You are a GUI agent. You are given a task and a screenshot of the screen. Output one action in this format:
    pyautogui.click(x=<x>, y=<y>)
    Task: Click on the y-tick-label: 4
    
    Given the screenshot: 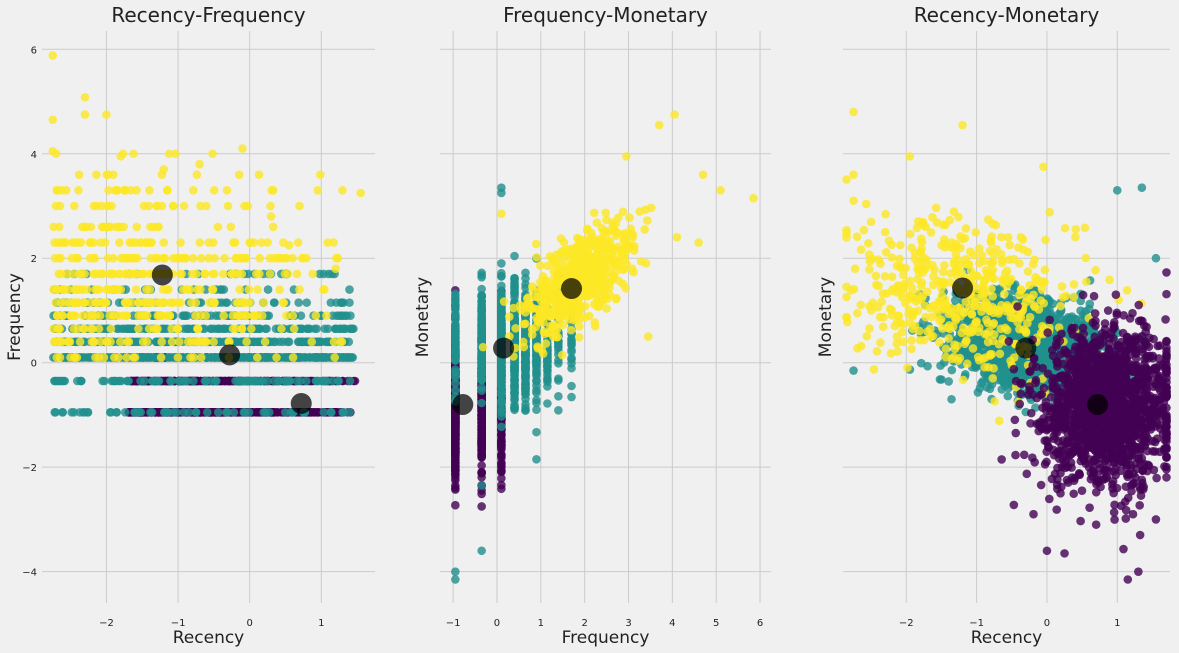 What is the action you would take?
    pyautogui.click(x=34, y=155)
    